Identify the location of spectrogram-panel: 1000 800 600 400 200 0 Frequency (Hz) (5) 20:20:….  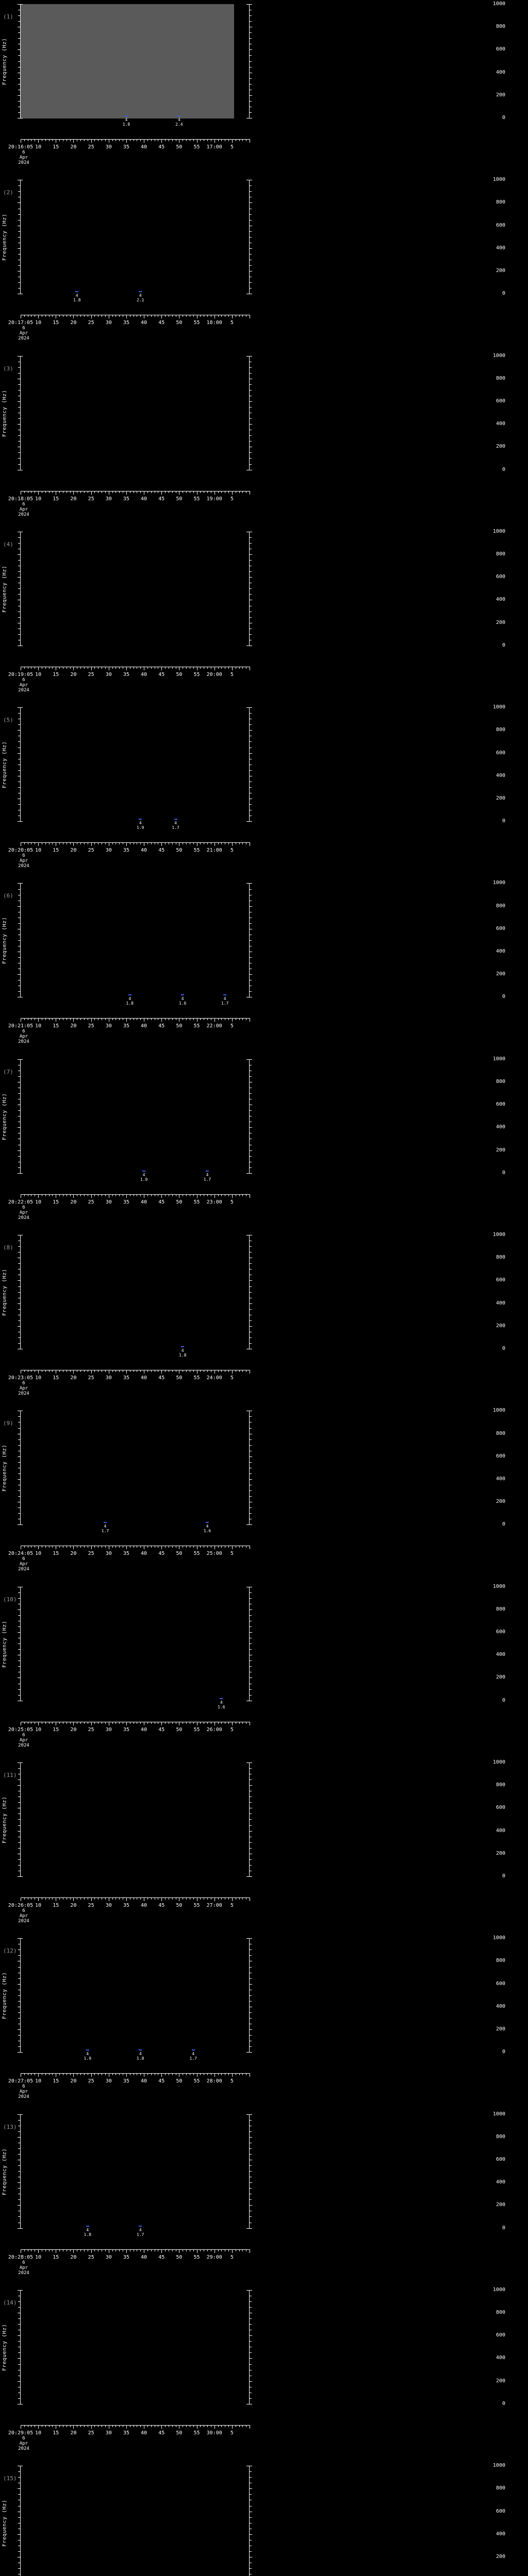
(264, 791).